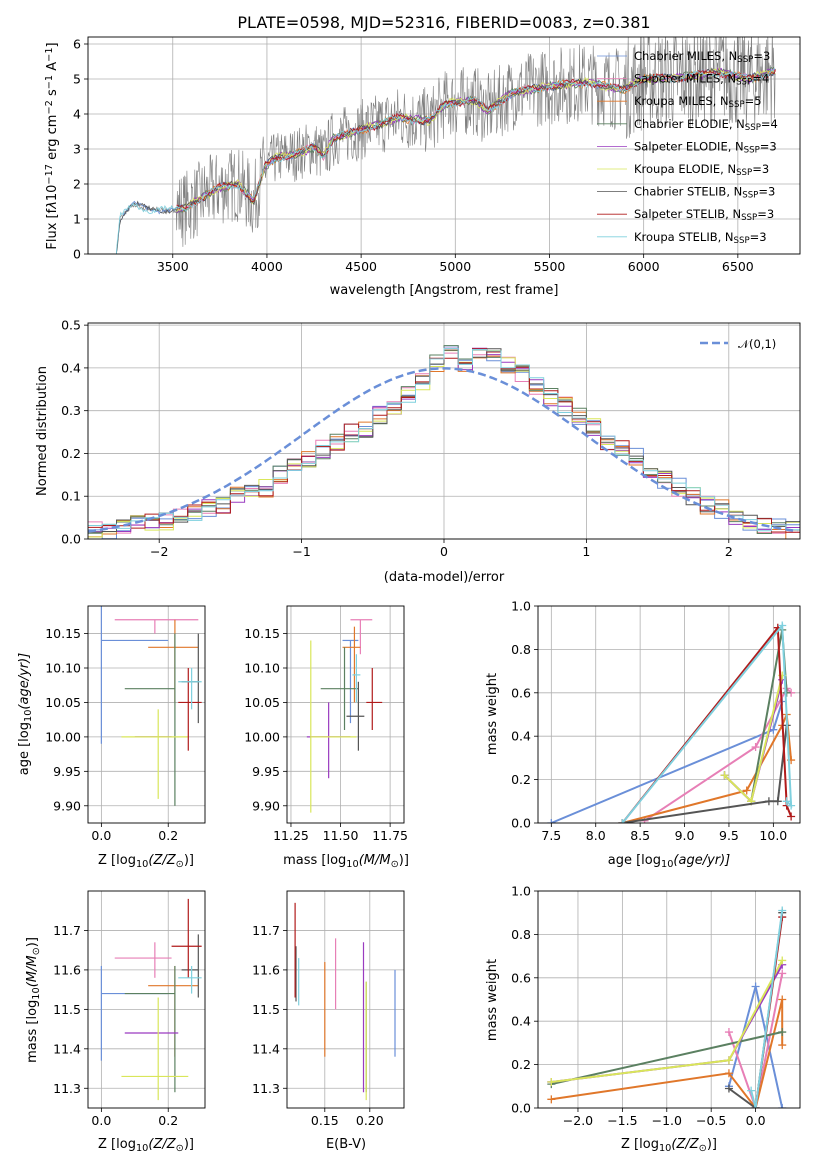 The width and height of the screenshot is (819, 1170). Describe the element at coordinates (704, 215) in the screenshot. I see `legend-label: Salpeter STELIB, NSSP=3` at that location.